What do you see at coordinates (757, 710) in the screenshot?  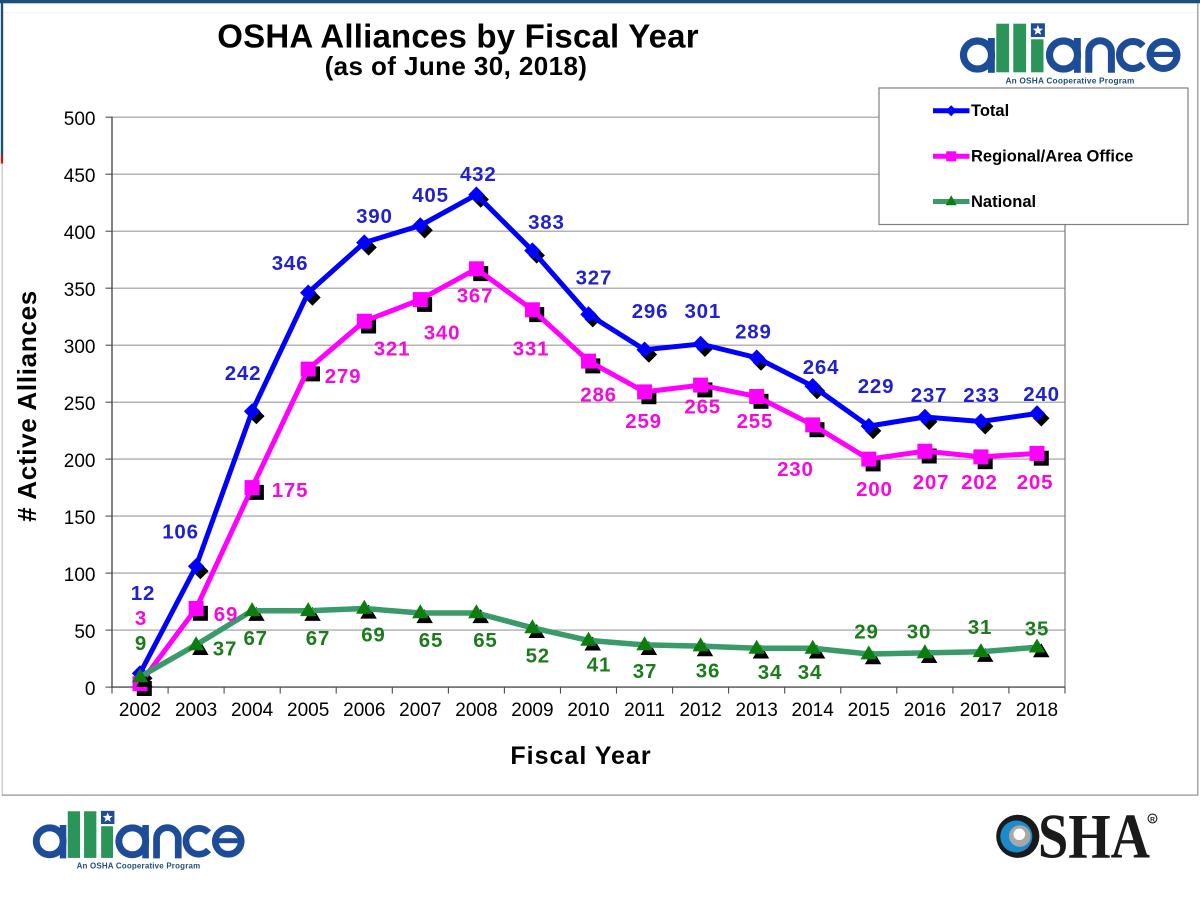 I see `svg-text: 2013` at bounding box center [757, 710].